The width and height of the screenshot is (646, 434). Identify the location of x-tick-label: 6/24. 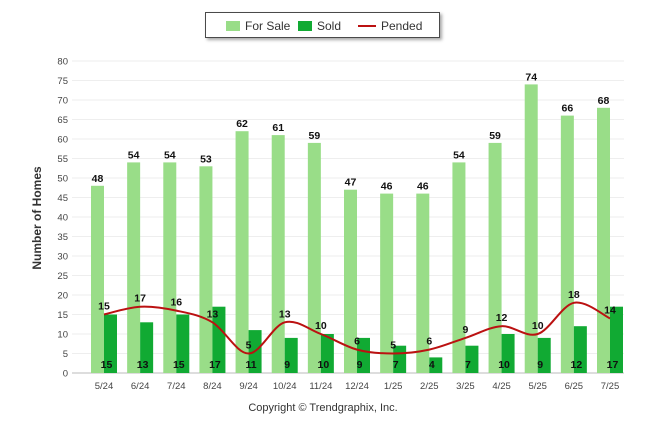
(140, 386).